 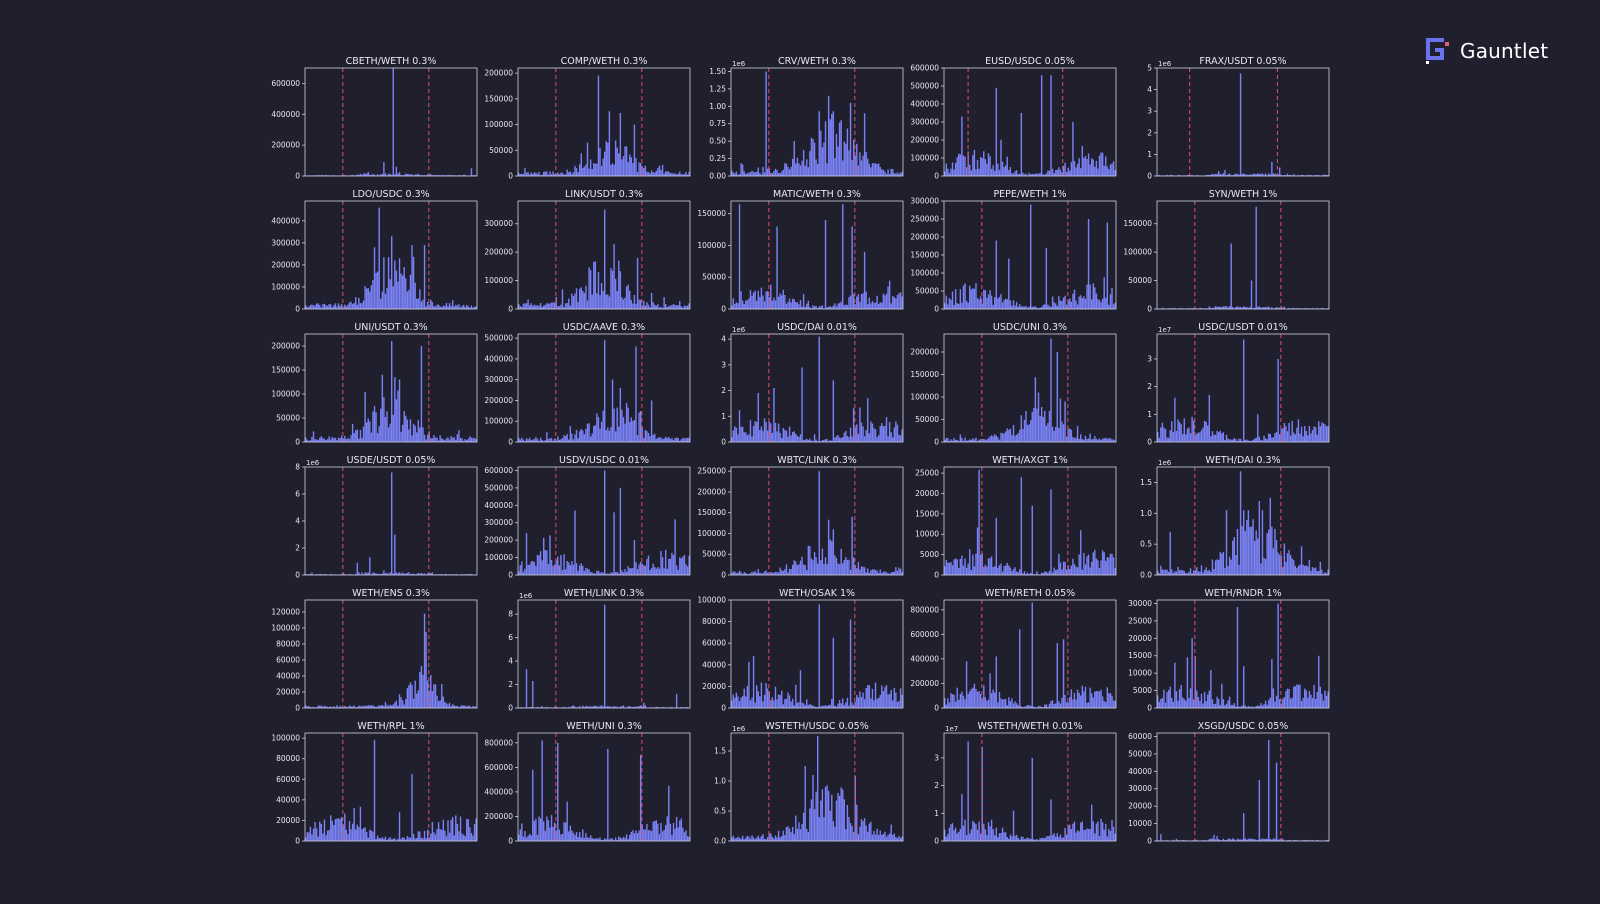 I want to click on y-tick-label: 60000, so click(x=288, y=660).